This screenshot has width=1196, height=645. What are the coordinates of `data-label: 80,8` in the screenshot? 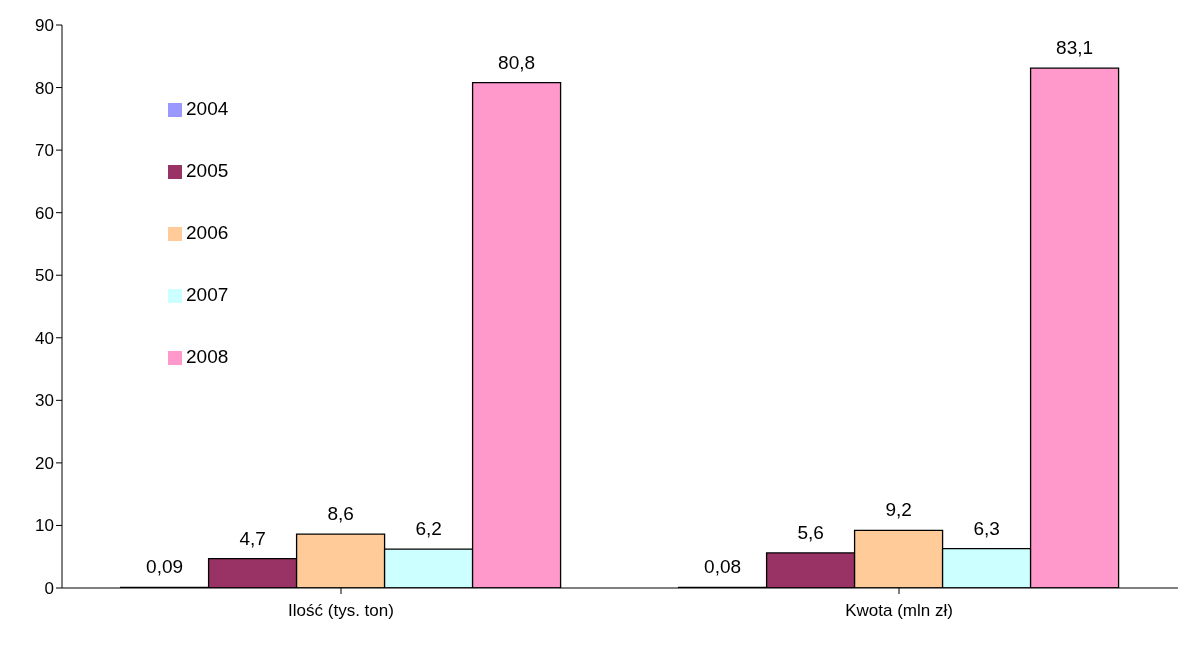 It's located at (517, 62).